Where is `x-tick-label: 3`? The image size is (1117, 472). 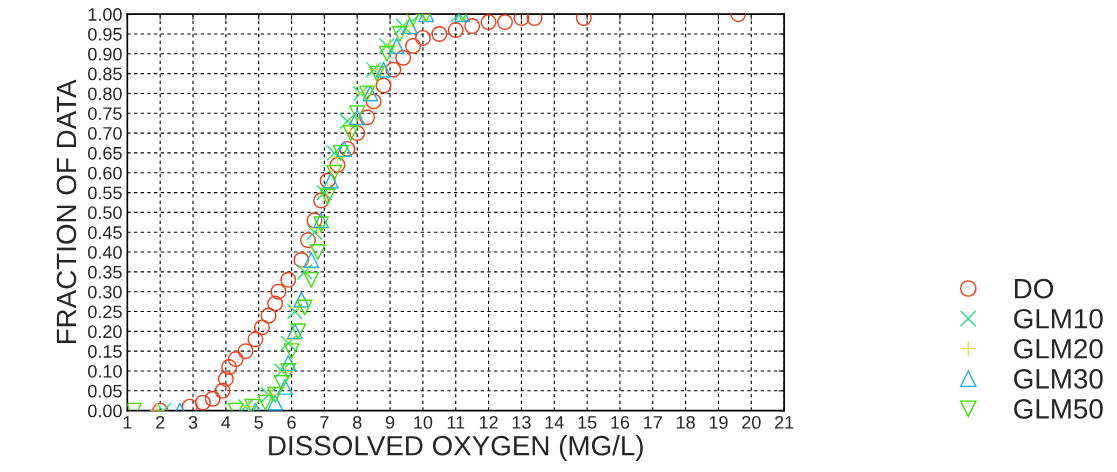
x-tick-label: 3 is located at coordinates (193, 422).